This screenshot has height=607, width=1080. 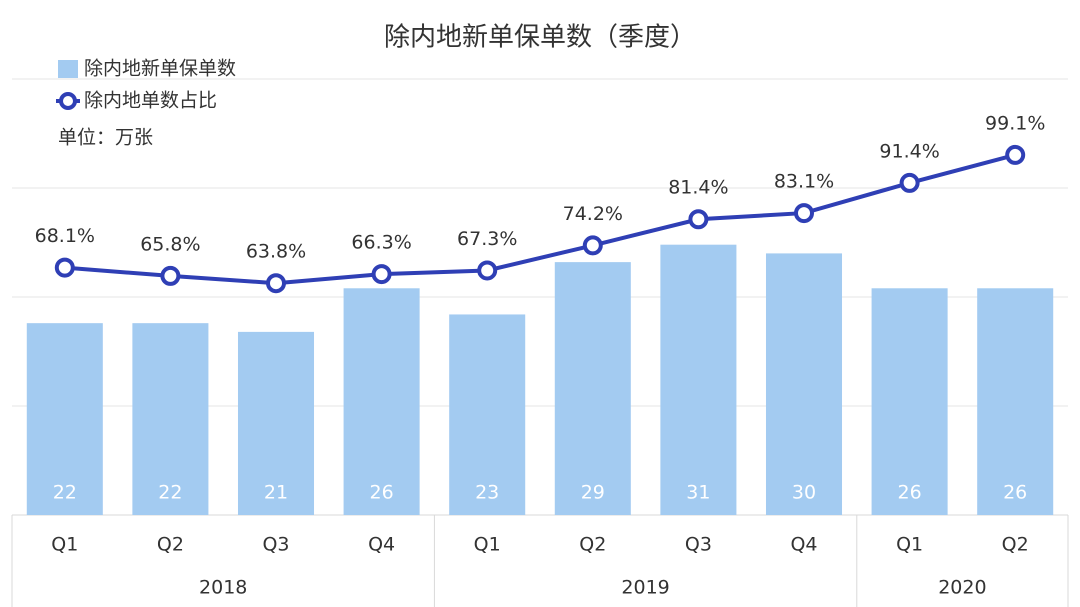 I want to click on line-value-label: 66.3%, so click(x=381, y=243).